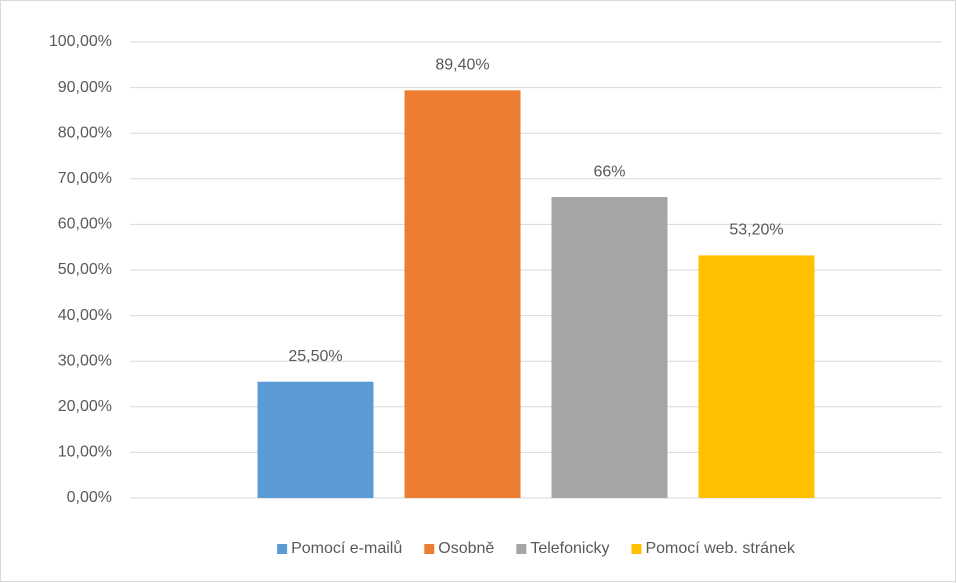 This screenshot has width=957, height=583. I want to click on y-tick-label: 90,00%, so click(85, 87).